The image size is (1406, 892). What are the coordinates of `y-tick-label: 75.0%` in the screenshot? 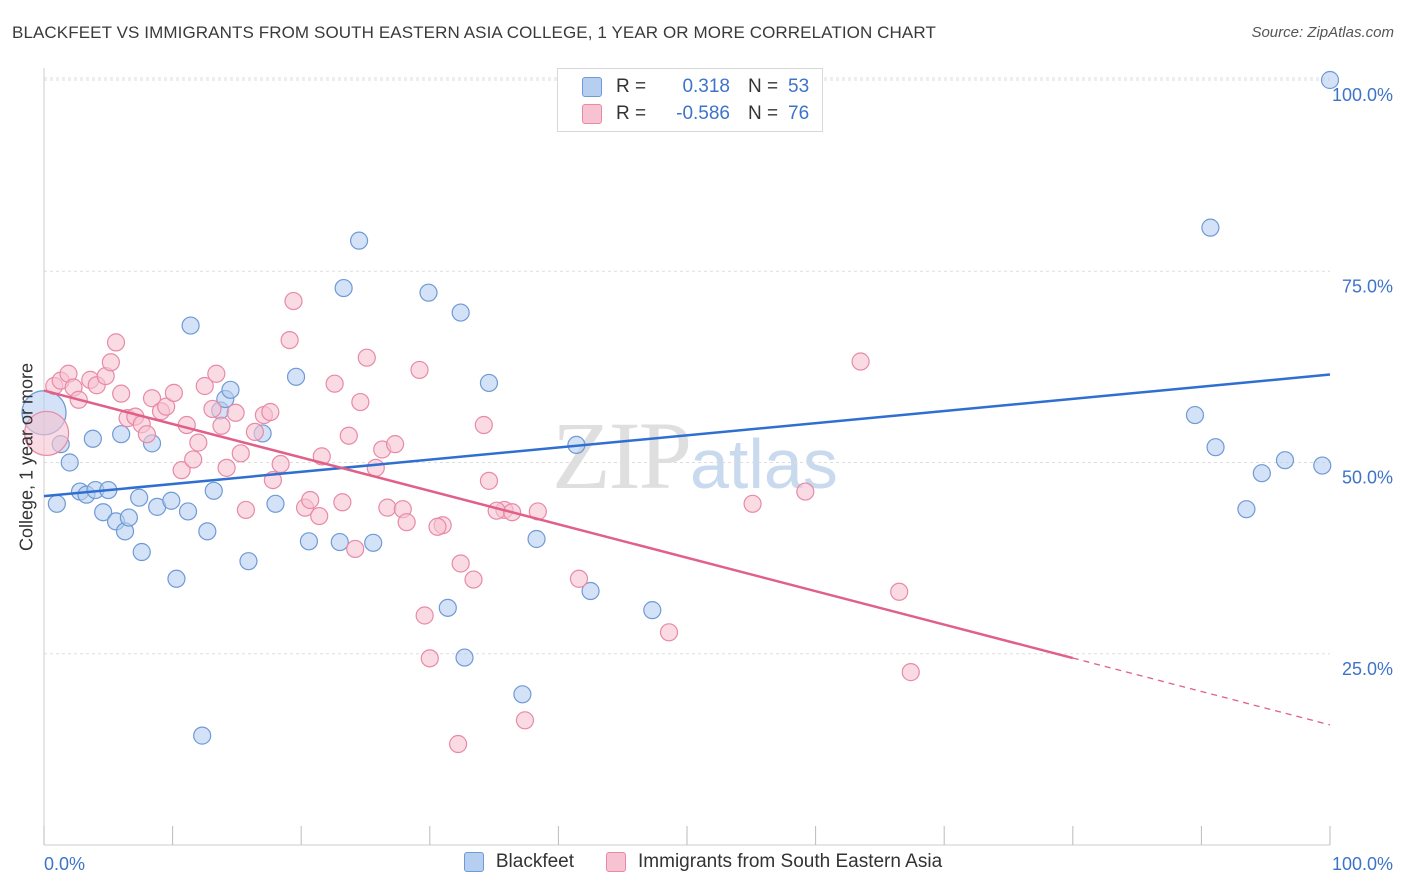 It's located at (1367, 286).